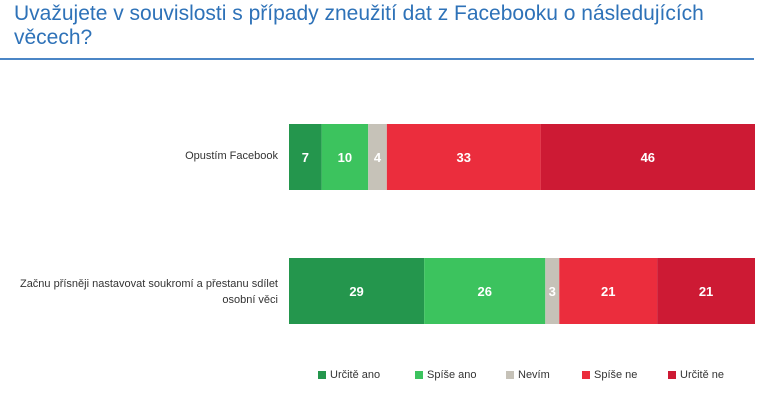  I want to click on data-label-1-1: 26, so click(484, 291).